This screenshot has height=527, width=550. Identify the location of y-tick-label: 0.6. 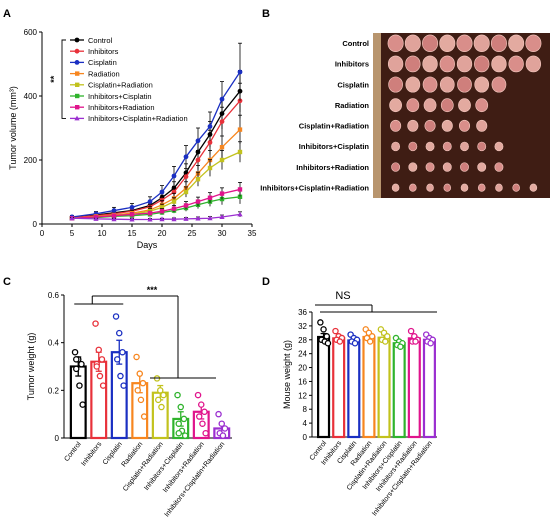
(54, 295).